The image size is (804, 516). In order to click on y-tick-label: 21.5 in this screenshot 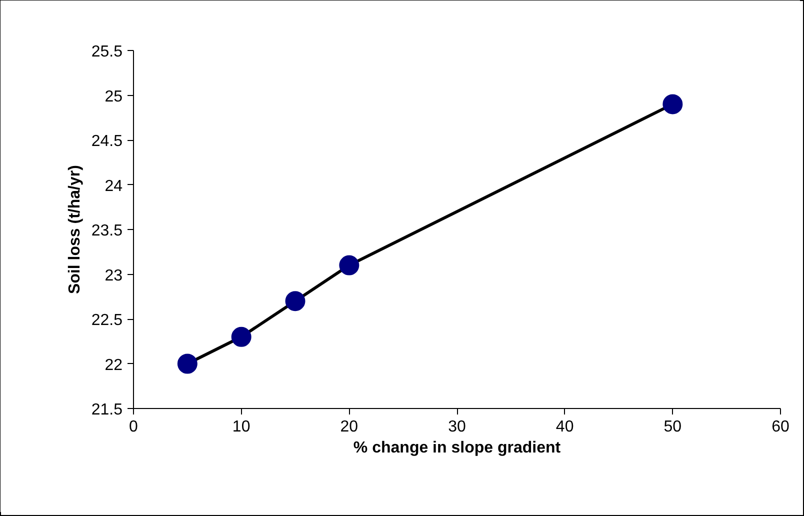, I will do `click(107, 410)`.